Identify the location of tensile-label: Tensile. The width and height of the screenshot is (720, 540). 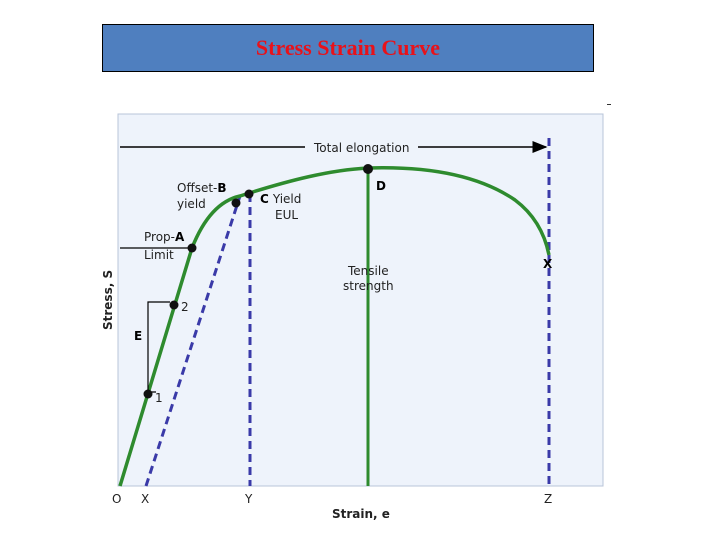
(368, 271).